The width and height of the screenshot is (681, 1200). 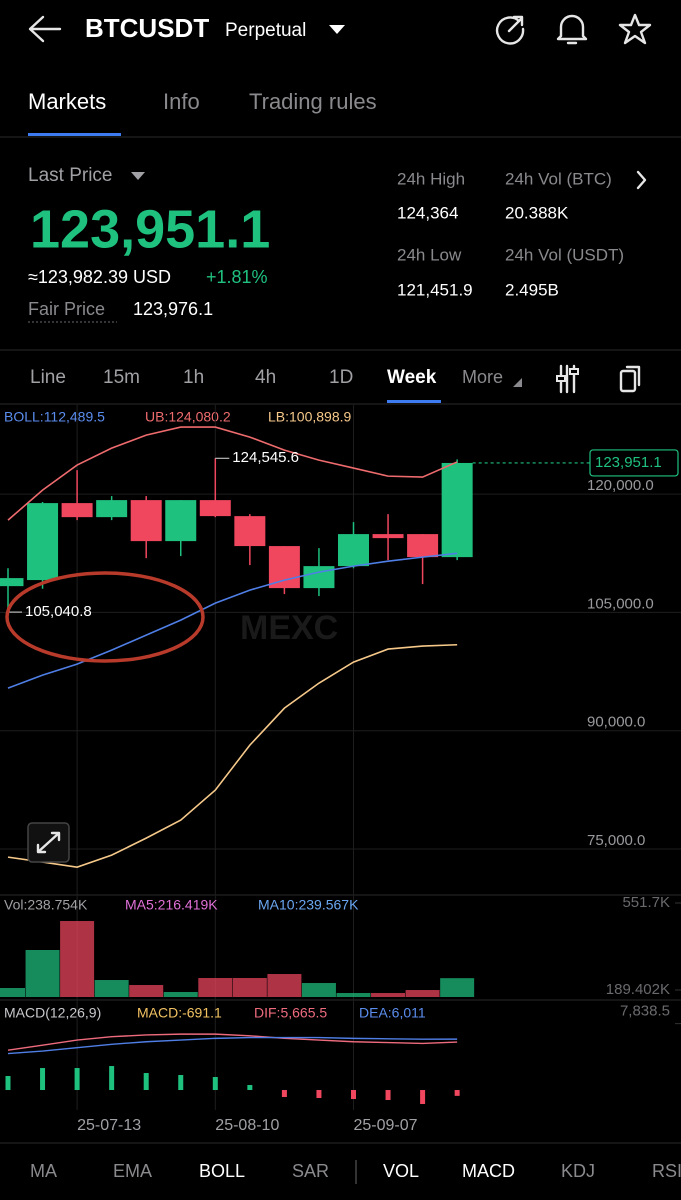 What do you see at coordinates (232, 1042) in the screenshot?
I see `dif-line` at bounding box center [232, 1042].